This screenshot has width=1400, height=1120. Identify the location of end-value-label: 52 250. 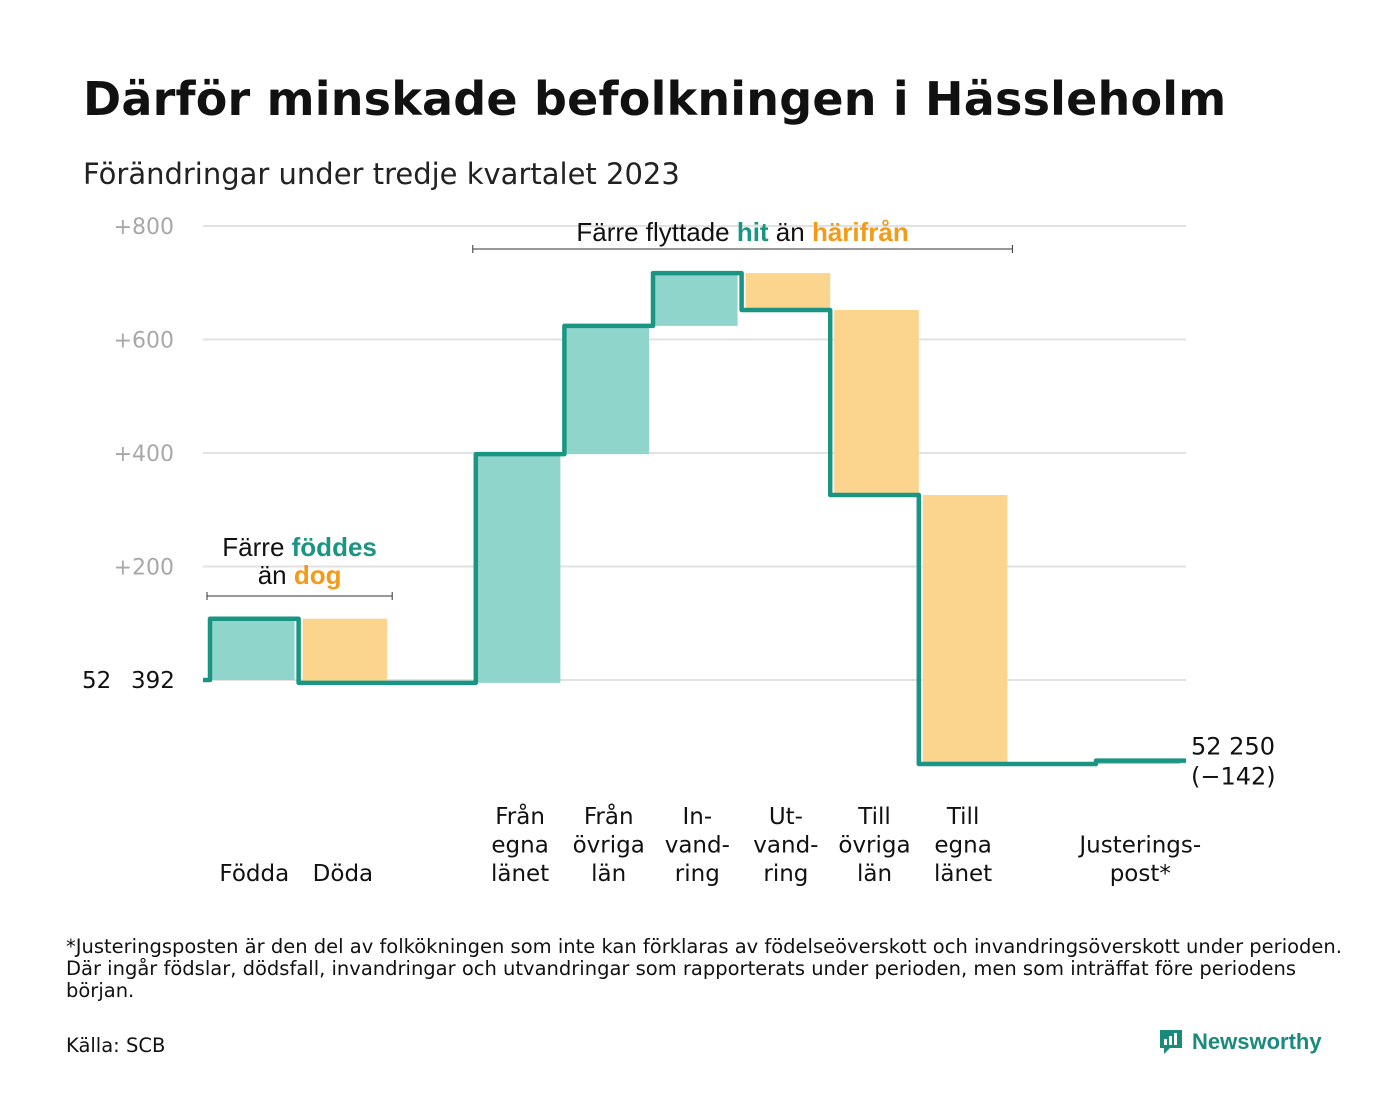
(1233, 747).